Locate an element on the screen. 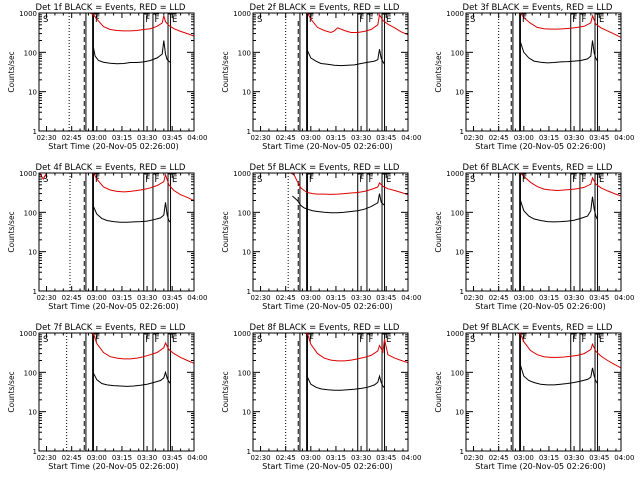 The width and height of the screenshot is (640, 480). panel-title: Det 2f BLACK = Events, RED = LLD is located at coordinates (325, 8).